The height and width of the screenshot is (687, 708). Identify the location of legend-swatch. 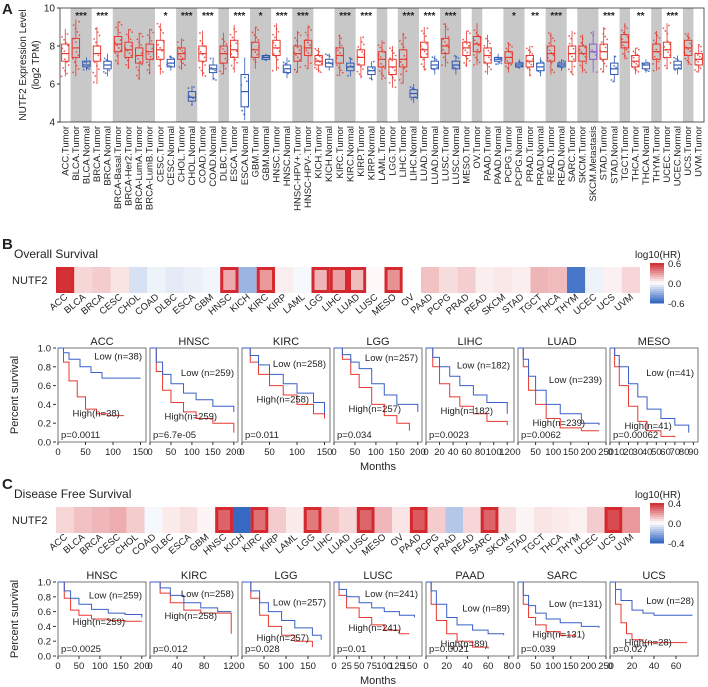
(657, 516).